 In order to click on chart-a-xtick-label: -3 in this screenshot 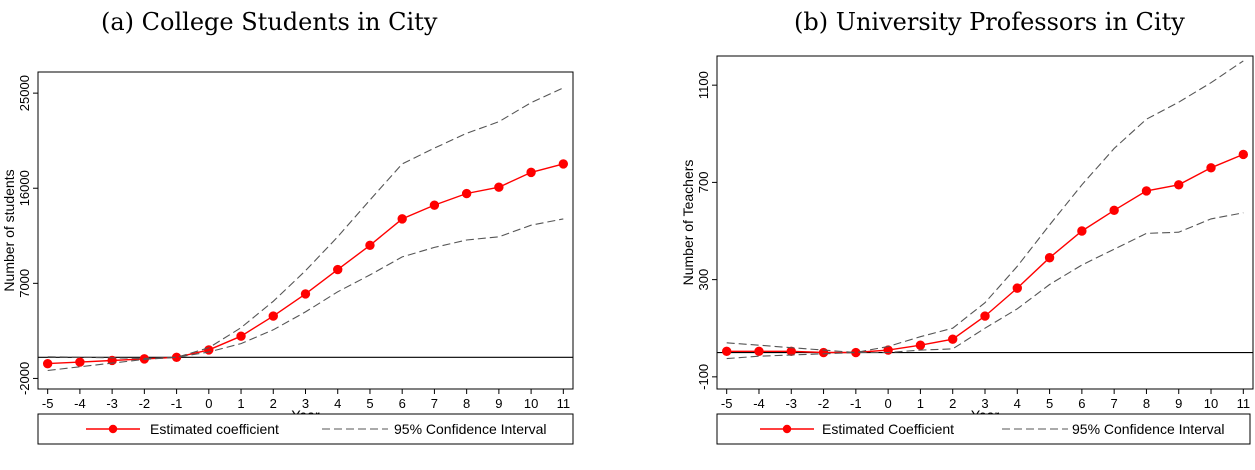, I will do `click(112, 403)`.